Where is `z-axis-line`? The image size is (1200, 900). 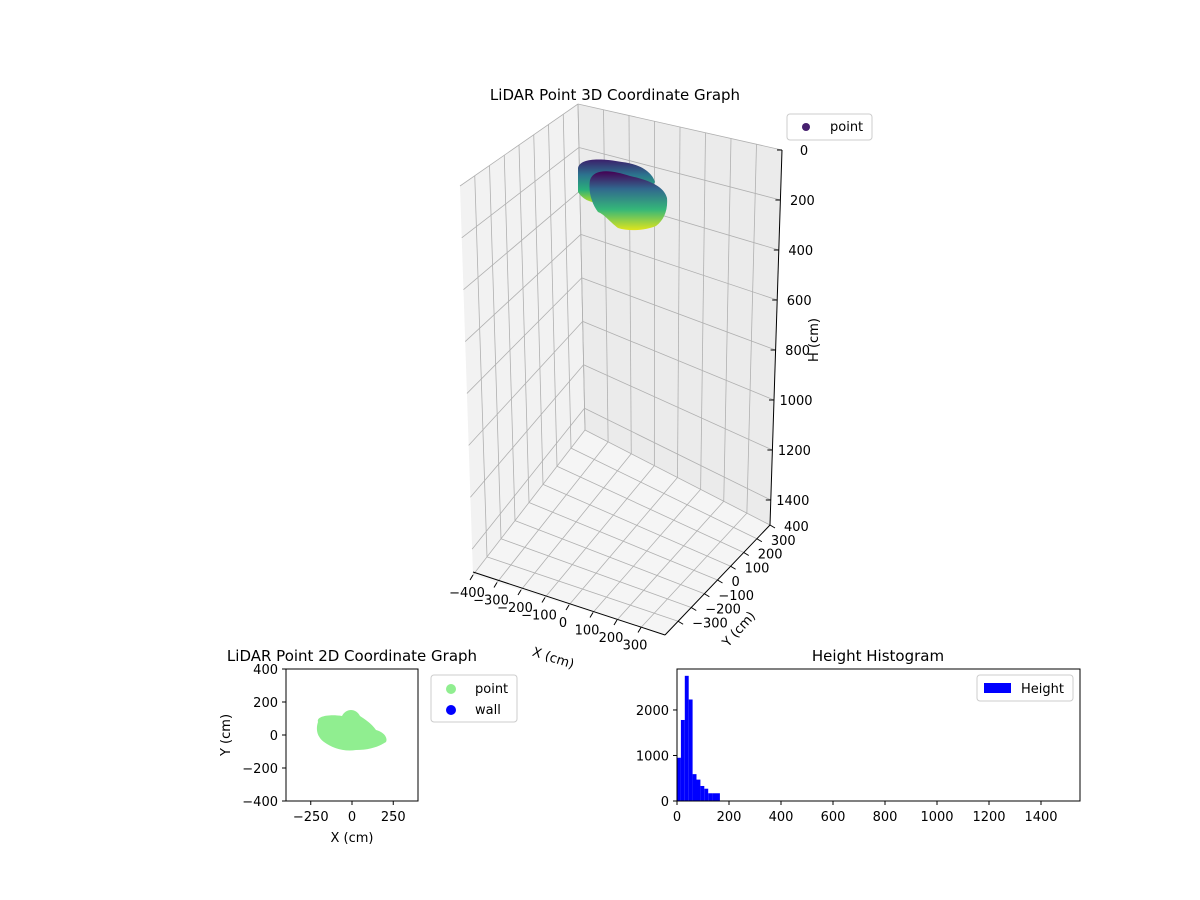
z-axis-line is located at coordinates (776, 337).